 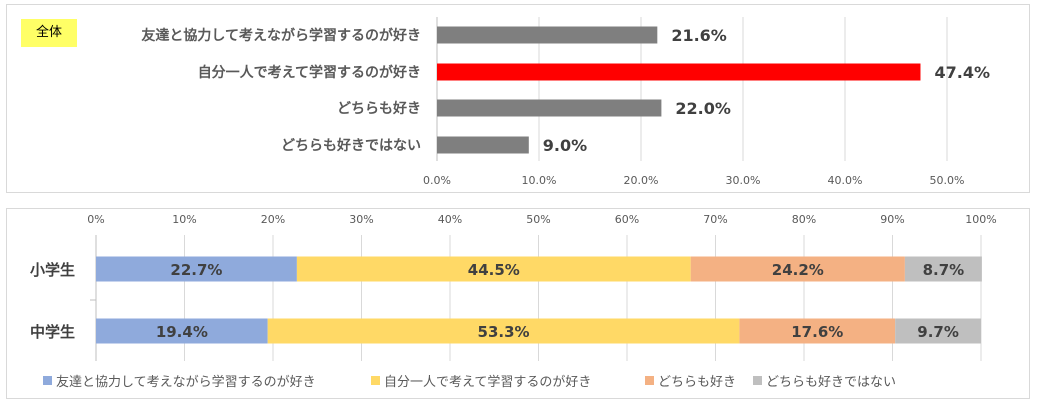 I want to click on x-tick-label: 0.0%, so click(x=437, y=180).